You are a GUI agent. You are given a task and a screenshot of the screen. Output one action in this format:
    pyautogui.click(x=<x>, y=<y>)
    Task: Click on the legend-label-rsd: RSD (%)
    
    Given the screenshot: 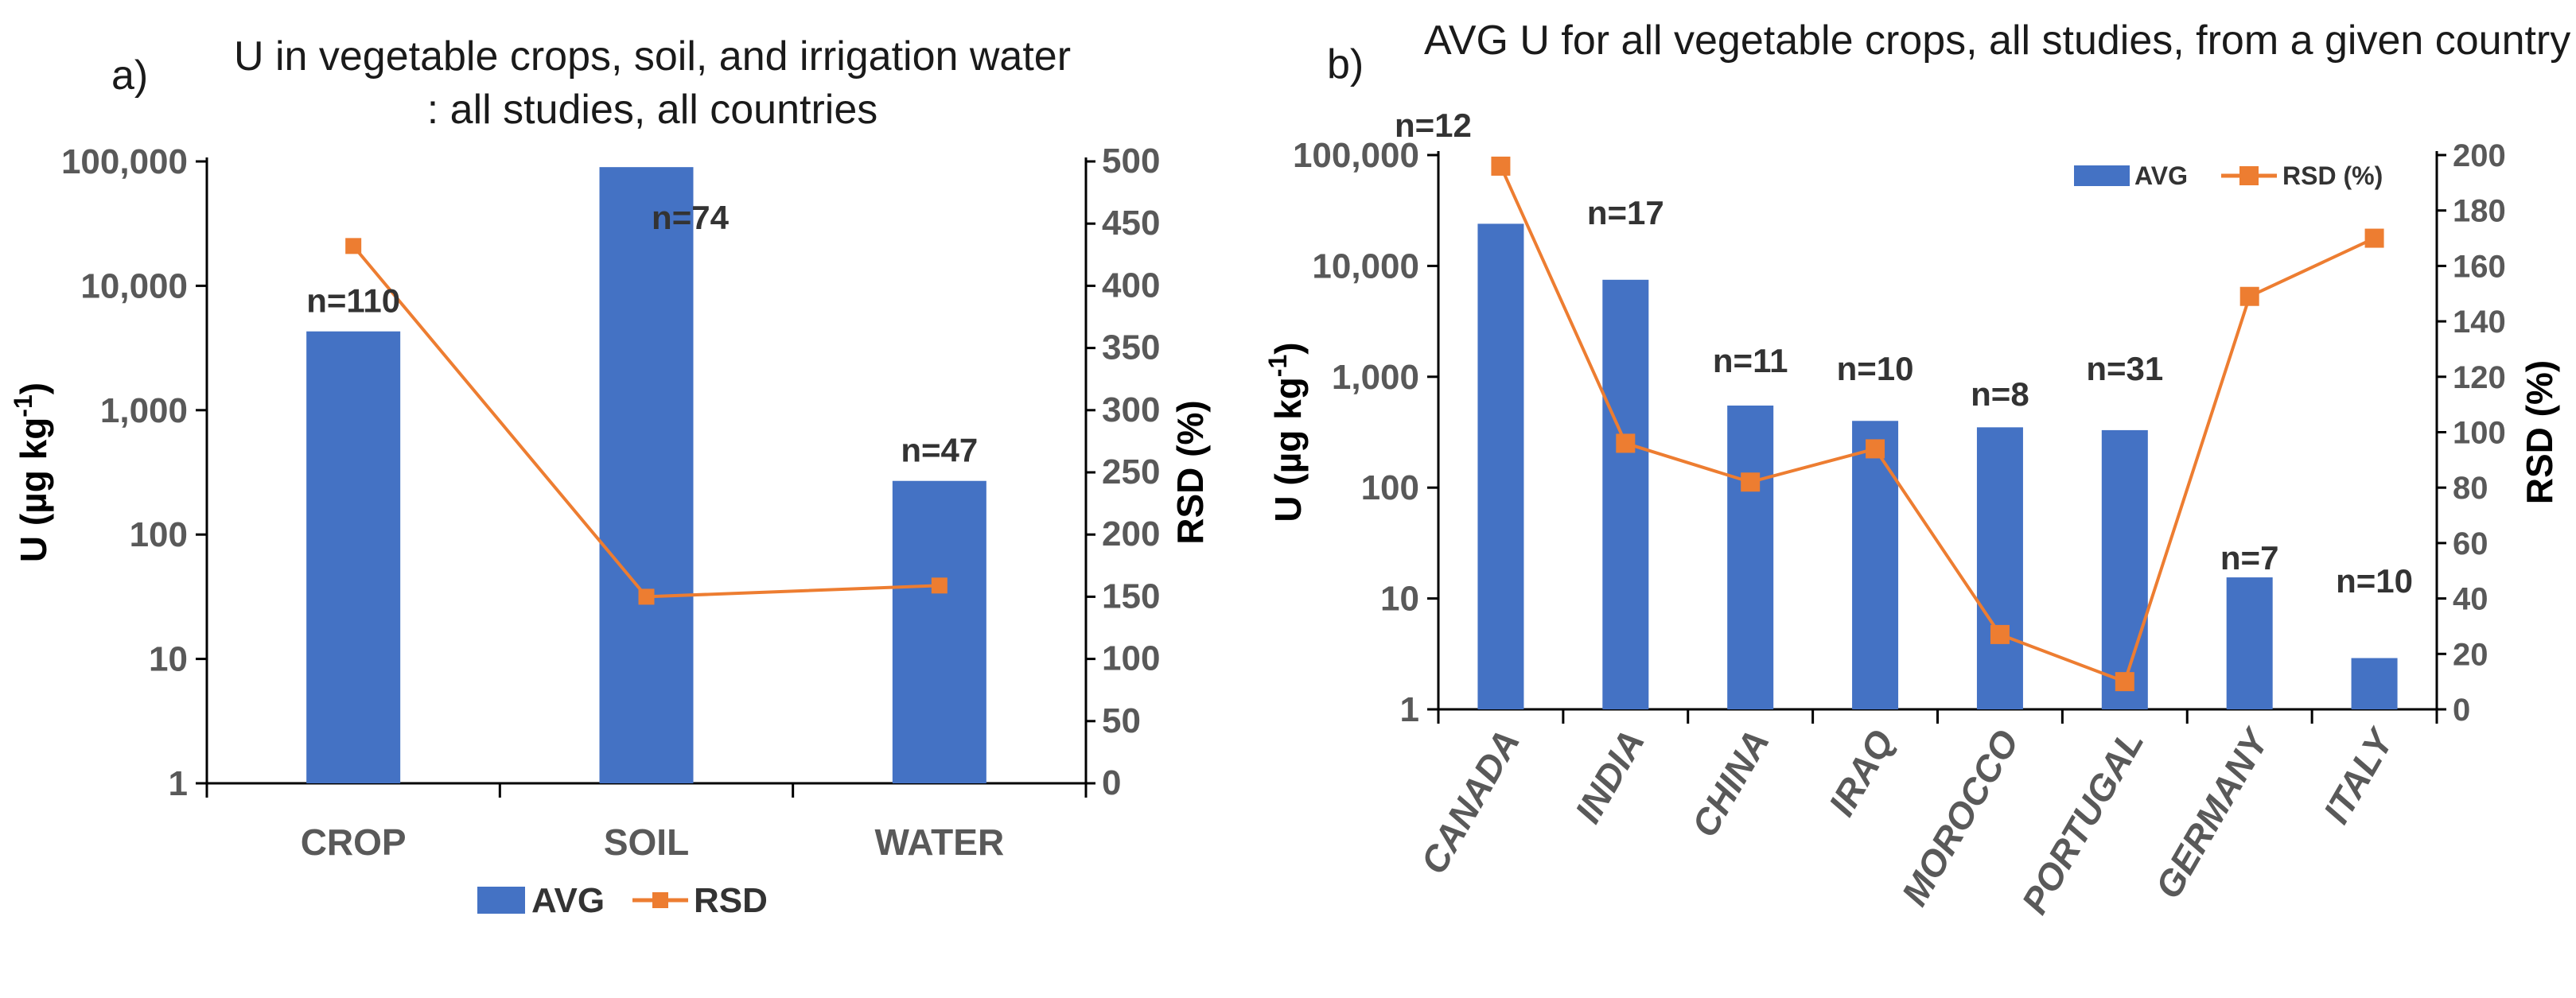 What is the action you would take?
    pyautogui.click(x=2333, y=175)
    